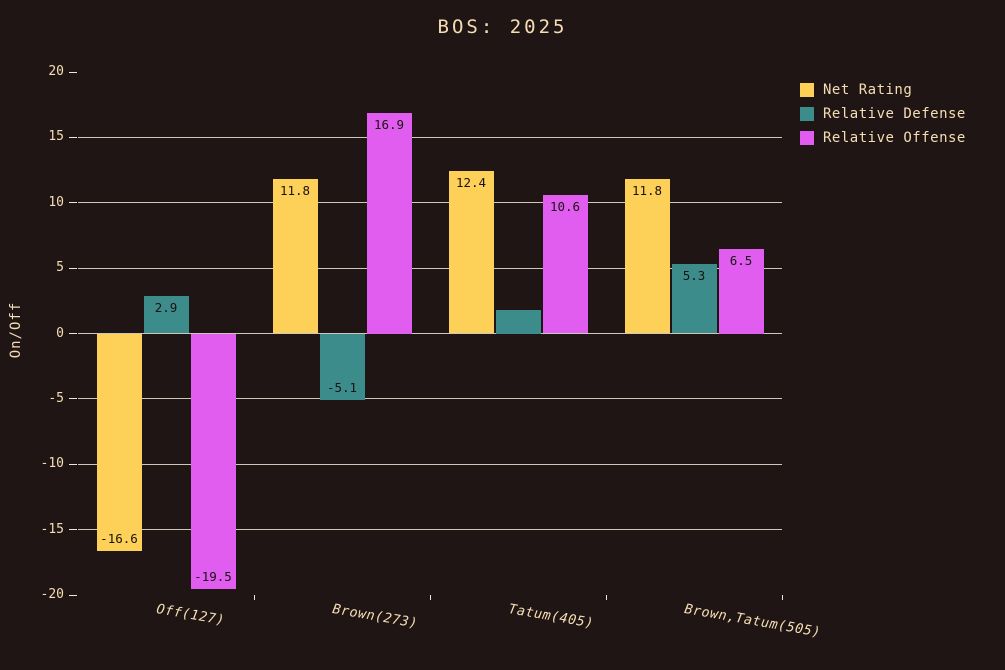 The width and height of the screenshot is (1005, 670). I want to click on x-tick-label: Brown,Tatum(505), so click(752, 621).